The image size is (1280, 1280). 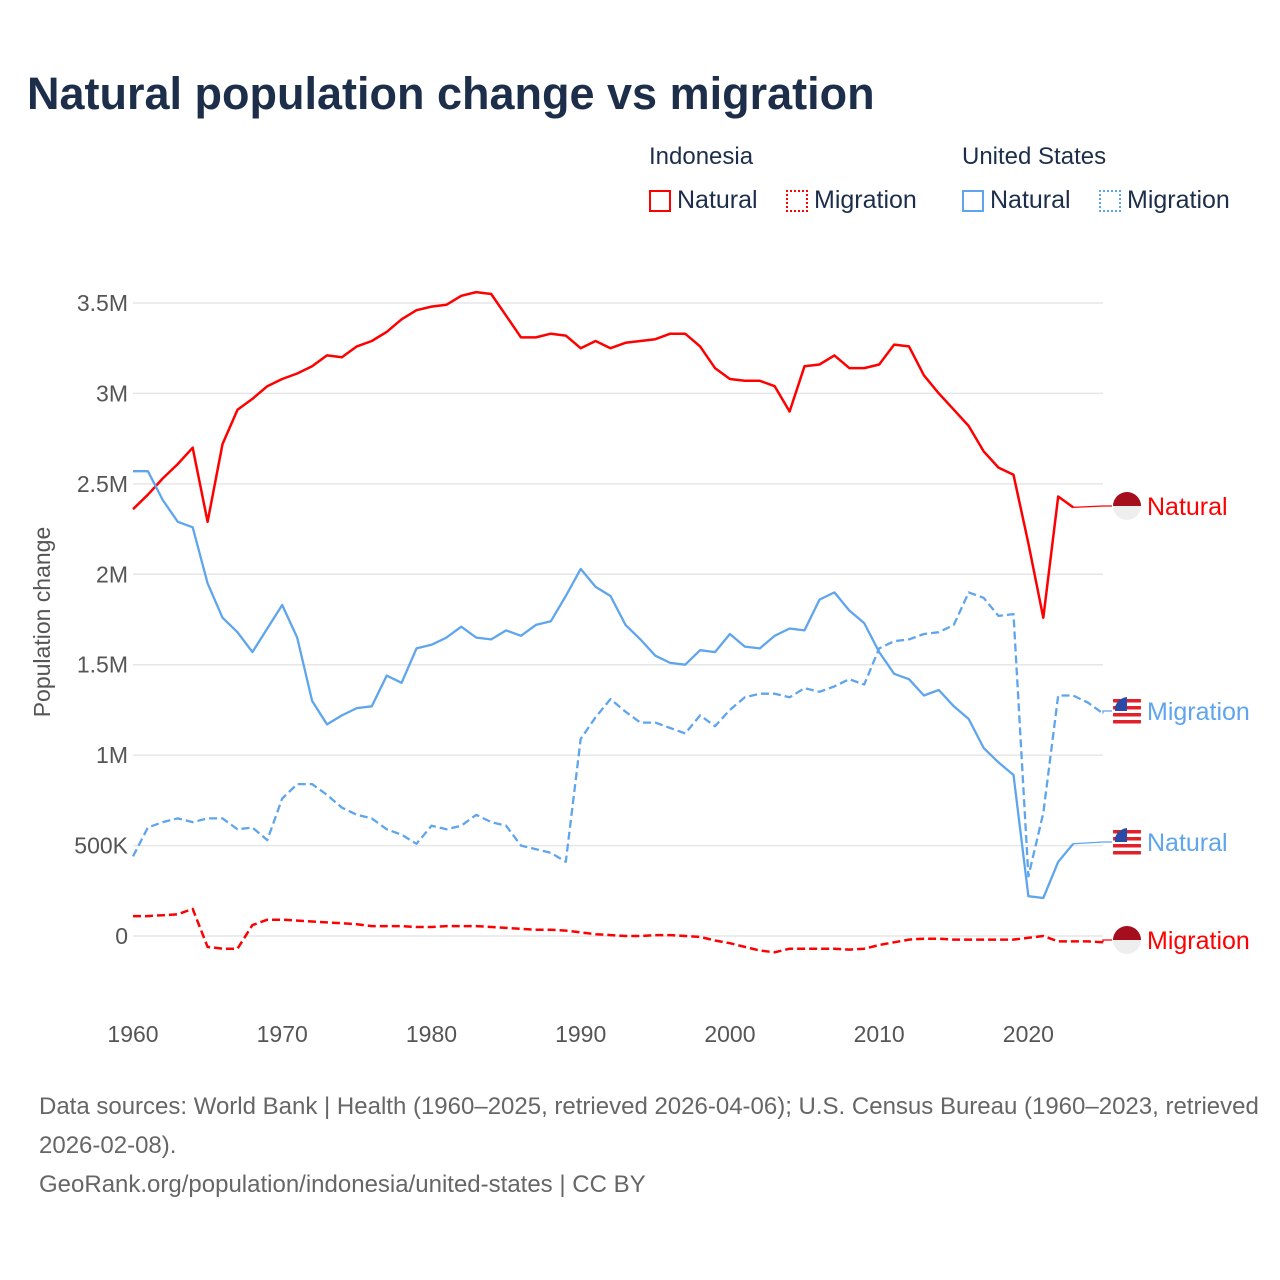 What do you see at coordinates (701, 156) in the screenshot?
I see `legend-group-indonesia: Indonesia` at bounding box center [701, 156].